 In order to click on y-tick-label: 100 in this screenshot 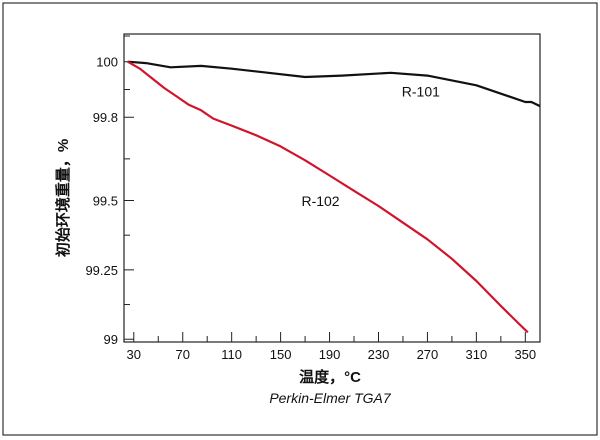, I will do `click(107, 62)`.